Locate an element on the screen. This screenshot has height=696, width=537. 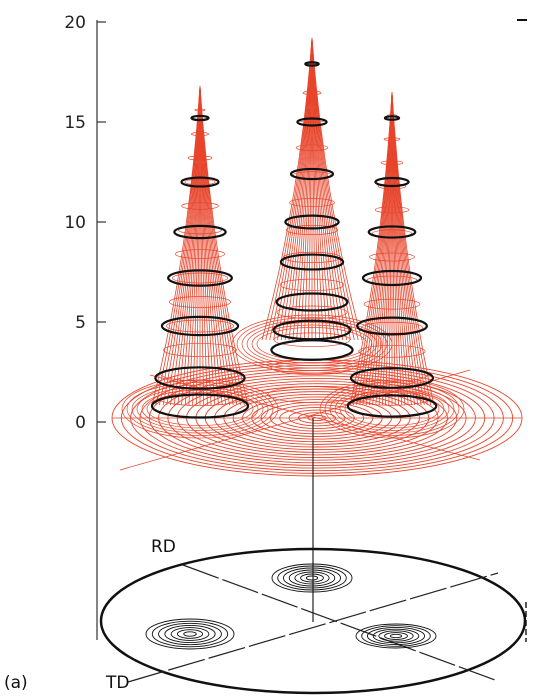
tick-label: 0 is located at coordinates (80, 423).